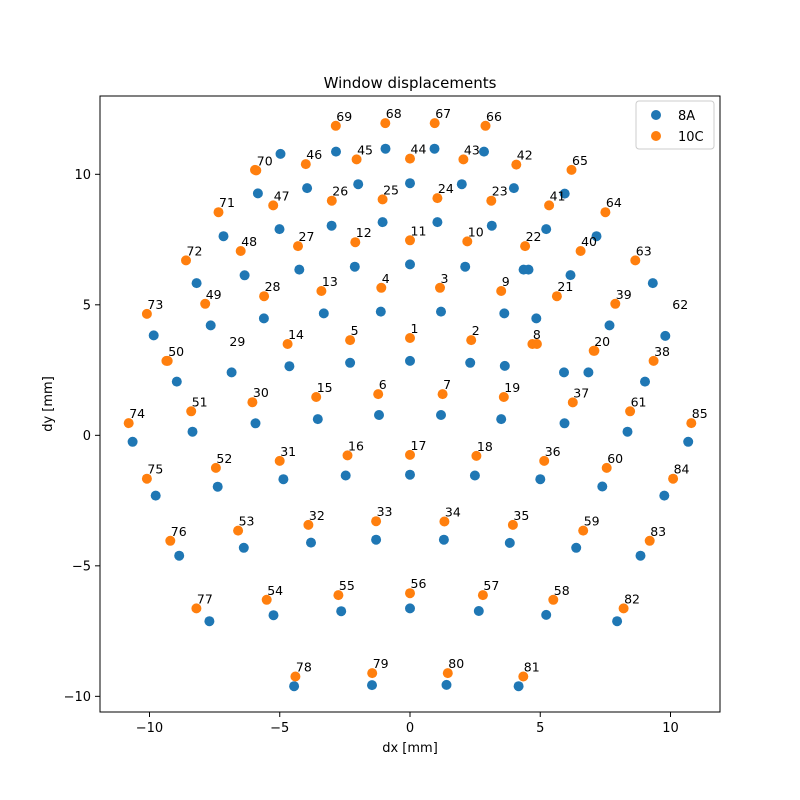  Describe the element at coordinates (214, 294) in the screenshot. I see `point-label-49: 49` at that location.